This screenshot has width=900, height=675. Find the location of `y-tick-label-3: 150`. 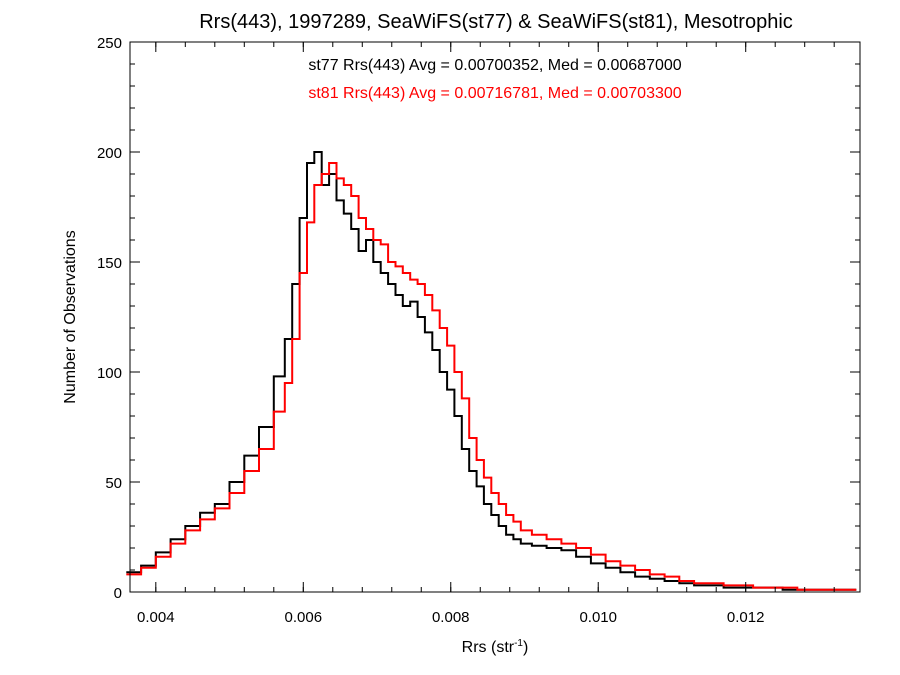

y-tick-label-3: 150 is located at coordinates (109, 263).